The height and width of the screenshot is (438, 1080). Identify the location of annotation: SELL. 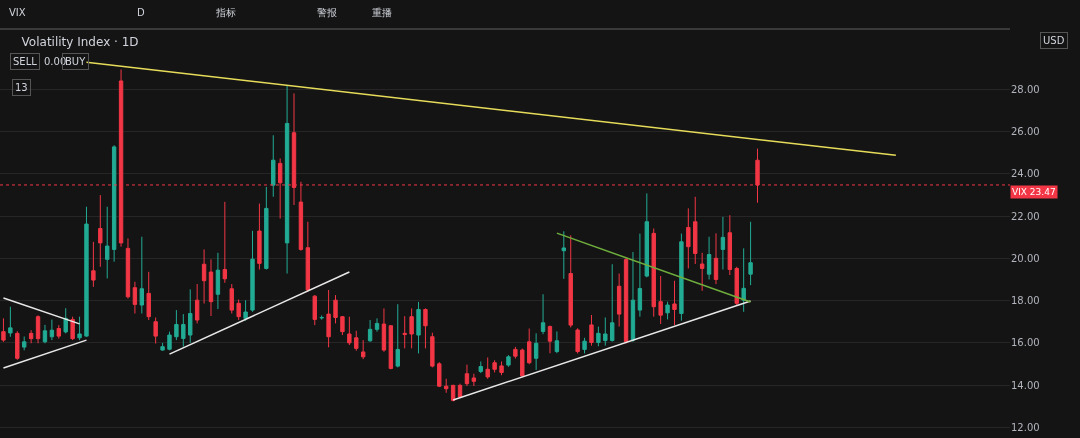
(25, 61).